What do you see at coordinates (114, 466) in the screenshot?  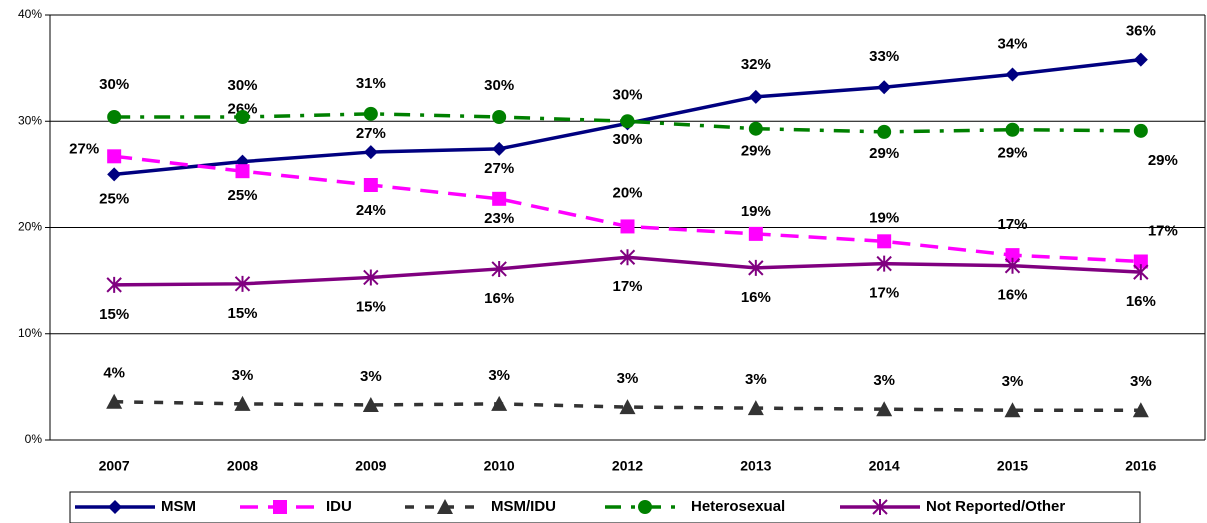 I see `x-tick-label: 2007` at bounding box center [114, 466].